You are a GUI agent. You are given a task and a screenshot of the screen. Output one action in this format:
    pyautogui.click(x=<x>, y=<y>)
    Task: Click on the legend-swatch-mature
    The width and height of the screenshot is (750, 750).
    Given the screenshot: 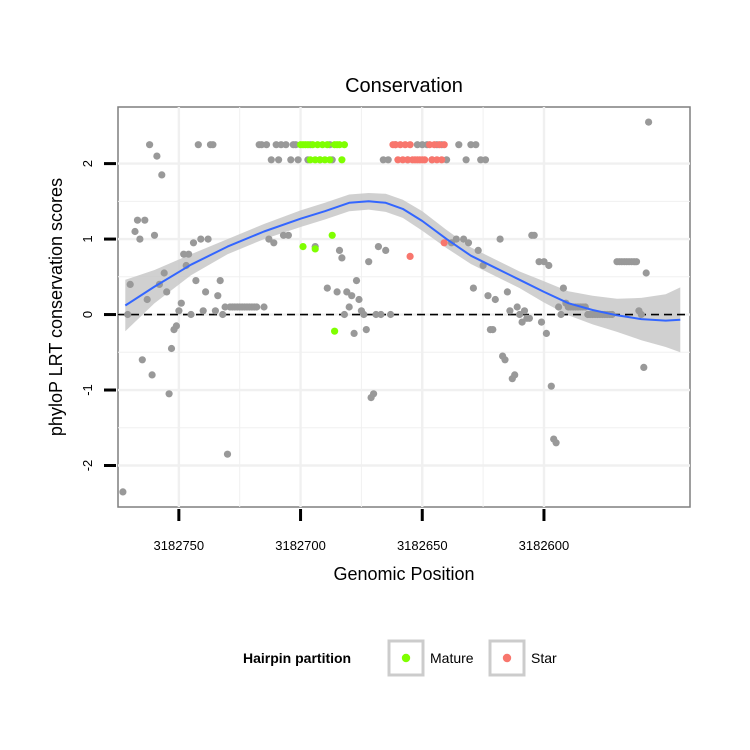 What is the action you would take?
    pyautogui.click(x=406, y=658)
    